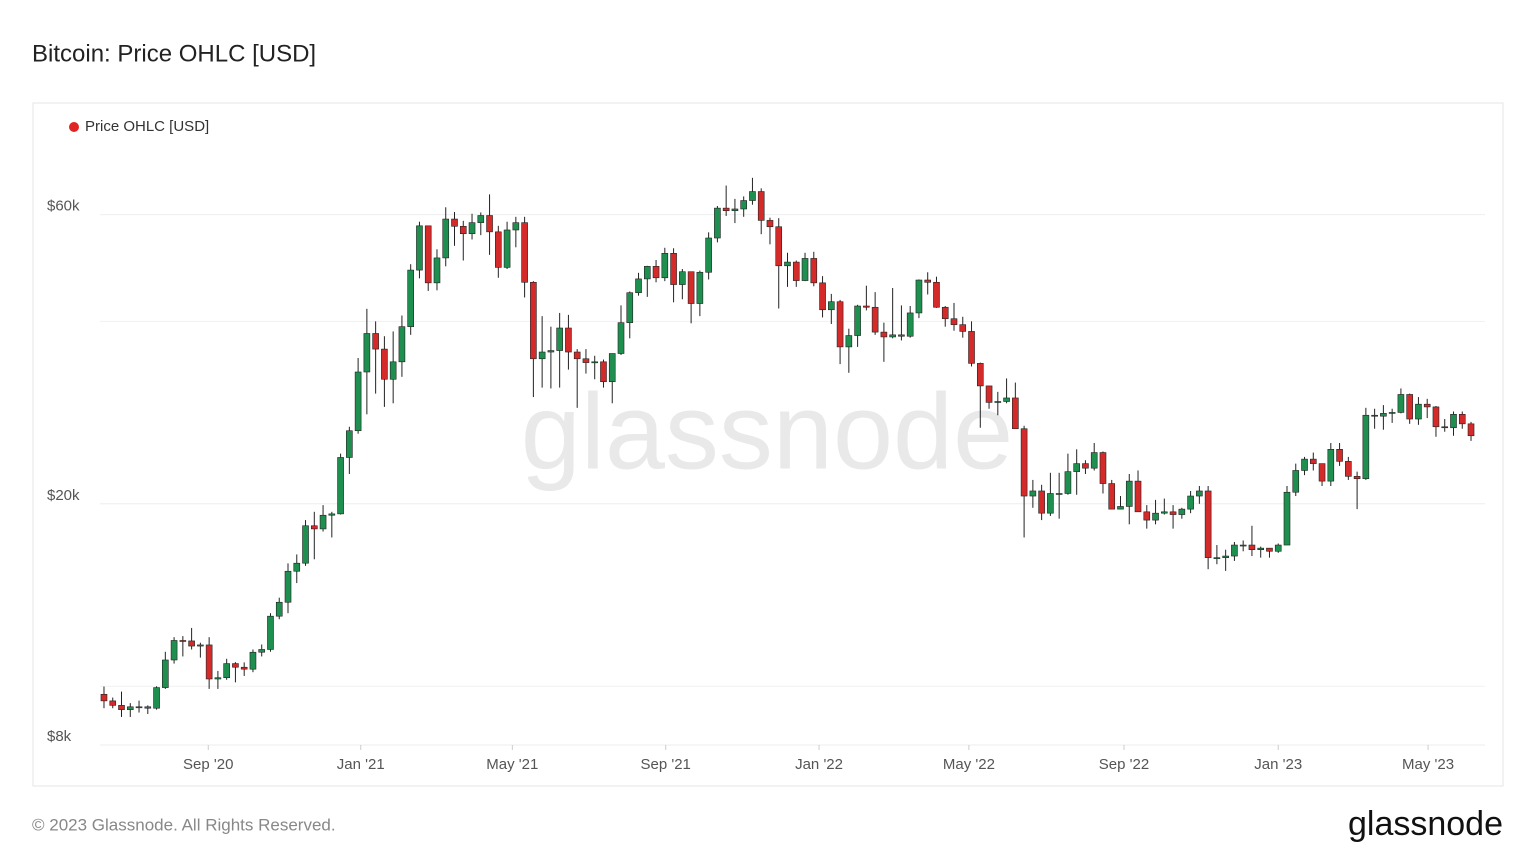 The width and height of the screenshot is (1536, 864). I want to click on x-tick-label: Jan '23, so click(1278, 764).